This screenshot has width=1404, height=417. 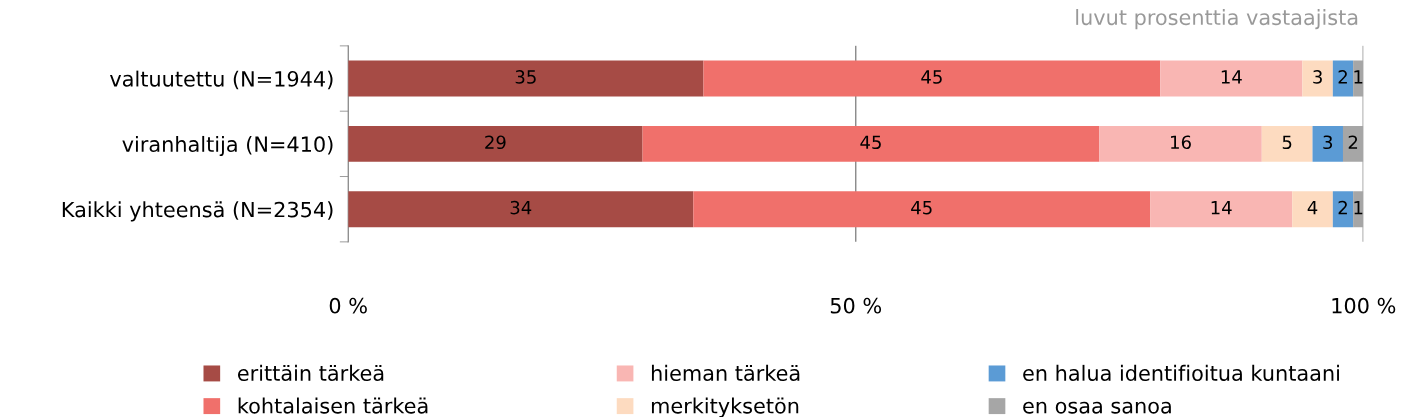 What do you see at coordinates (856, 305) in the screenshot?
I see `x-tick-label: 50 %` at bounding box center [856, 305].